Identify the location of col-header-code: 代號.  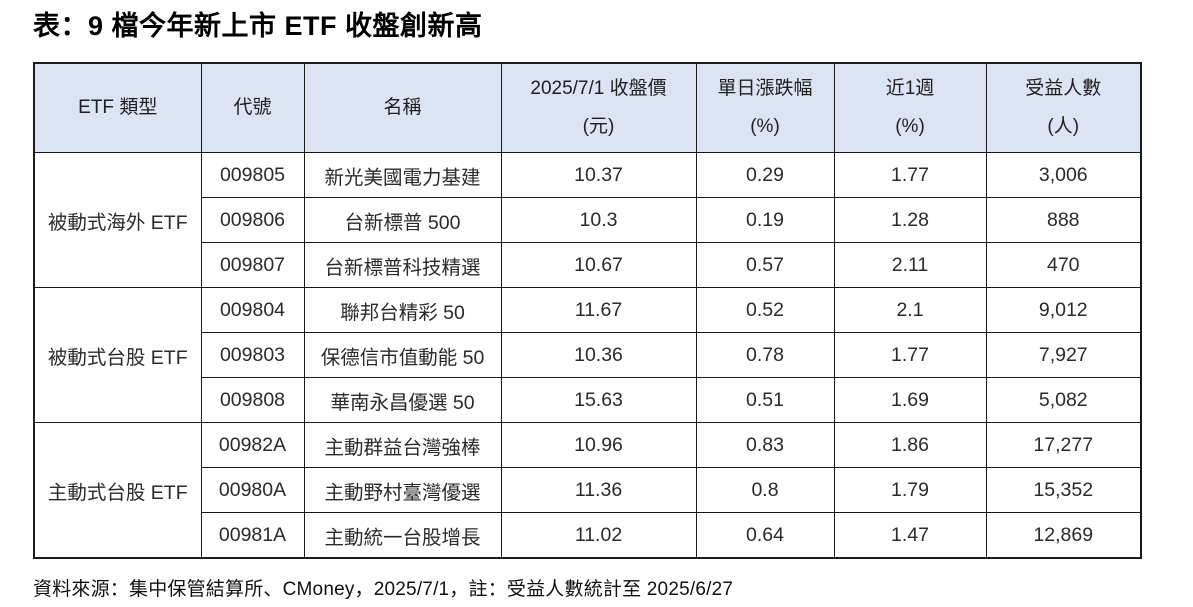
(252, 107).